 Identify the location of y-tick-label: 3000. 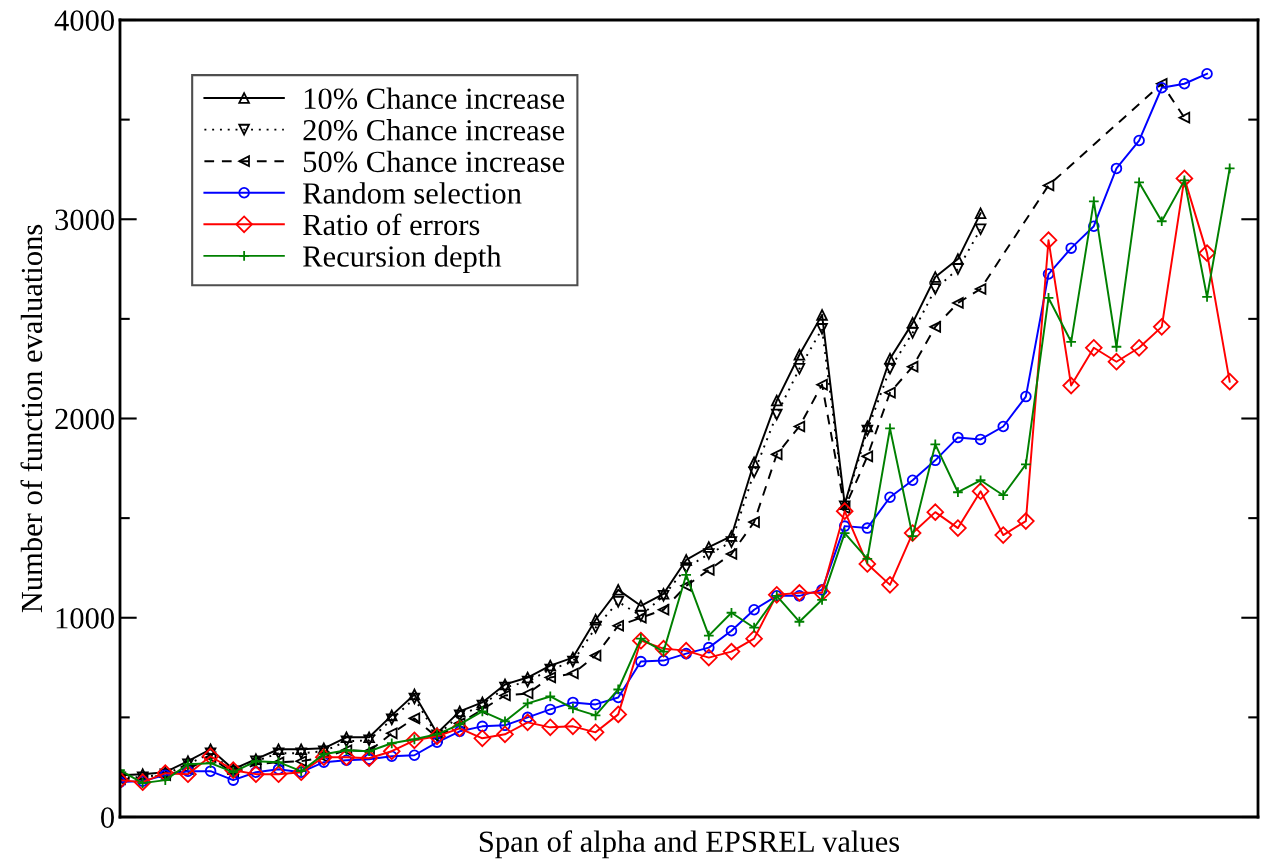
(84, 220).